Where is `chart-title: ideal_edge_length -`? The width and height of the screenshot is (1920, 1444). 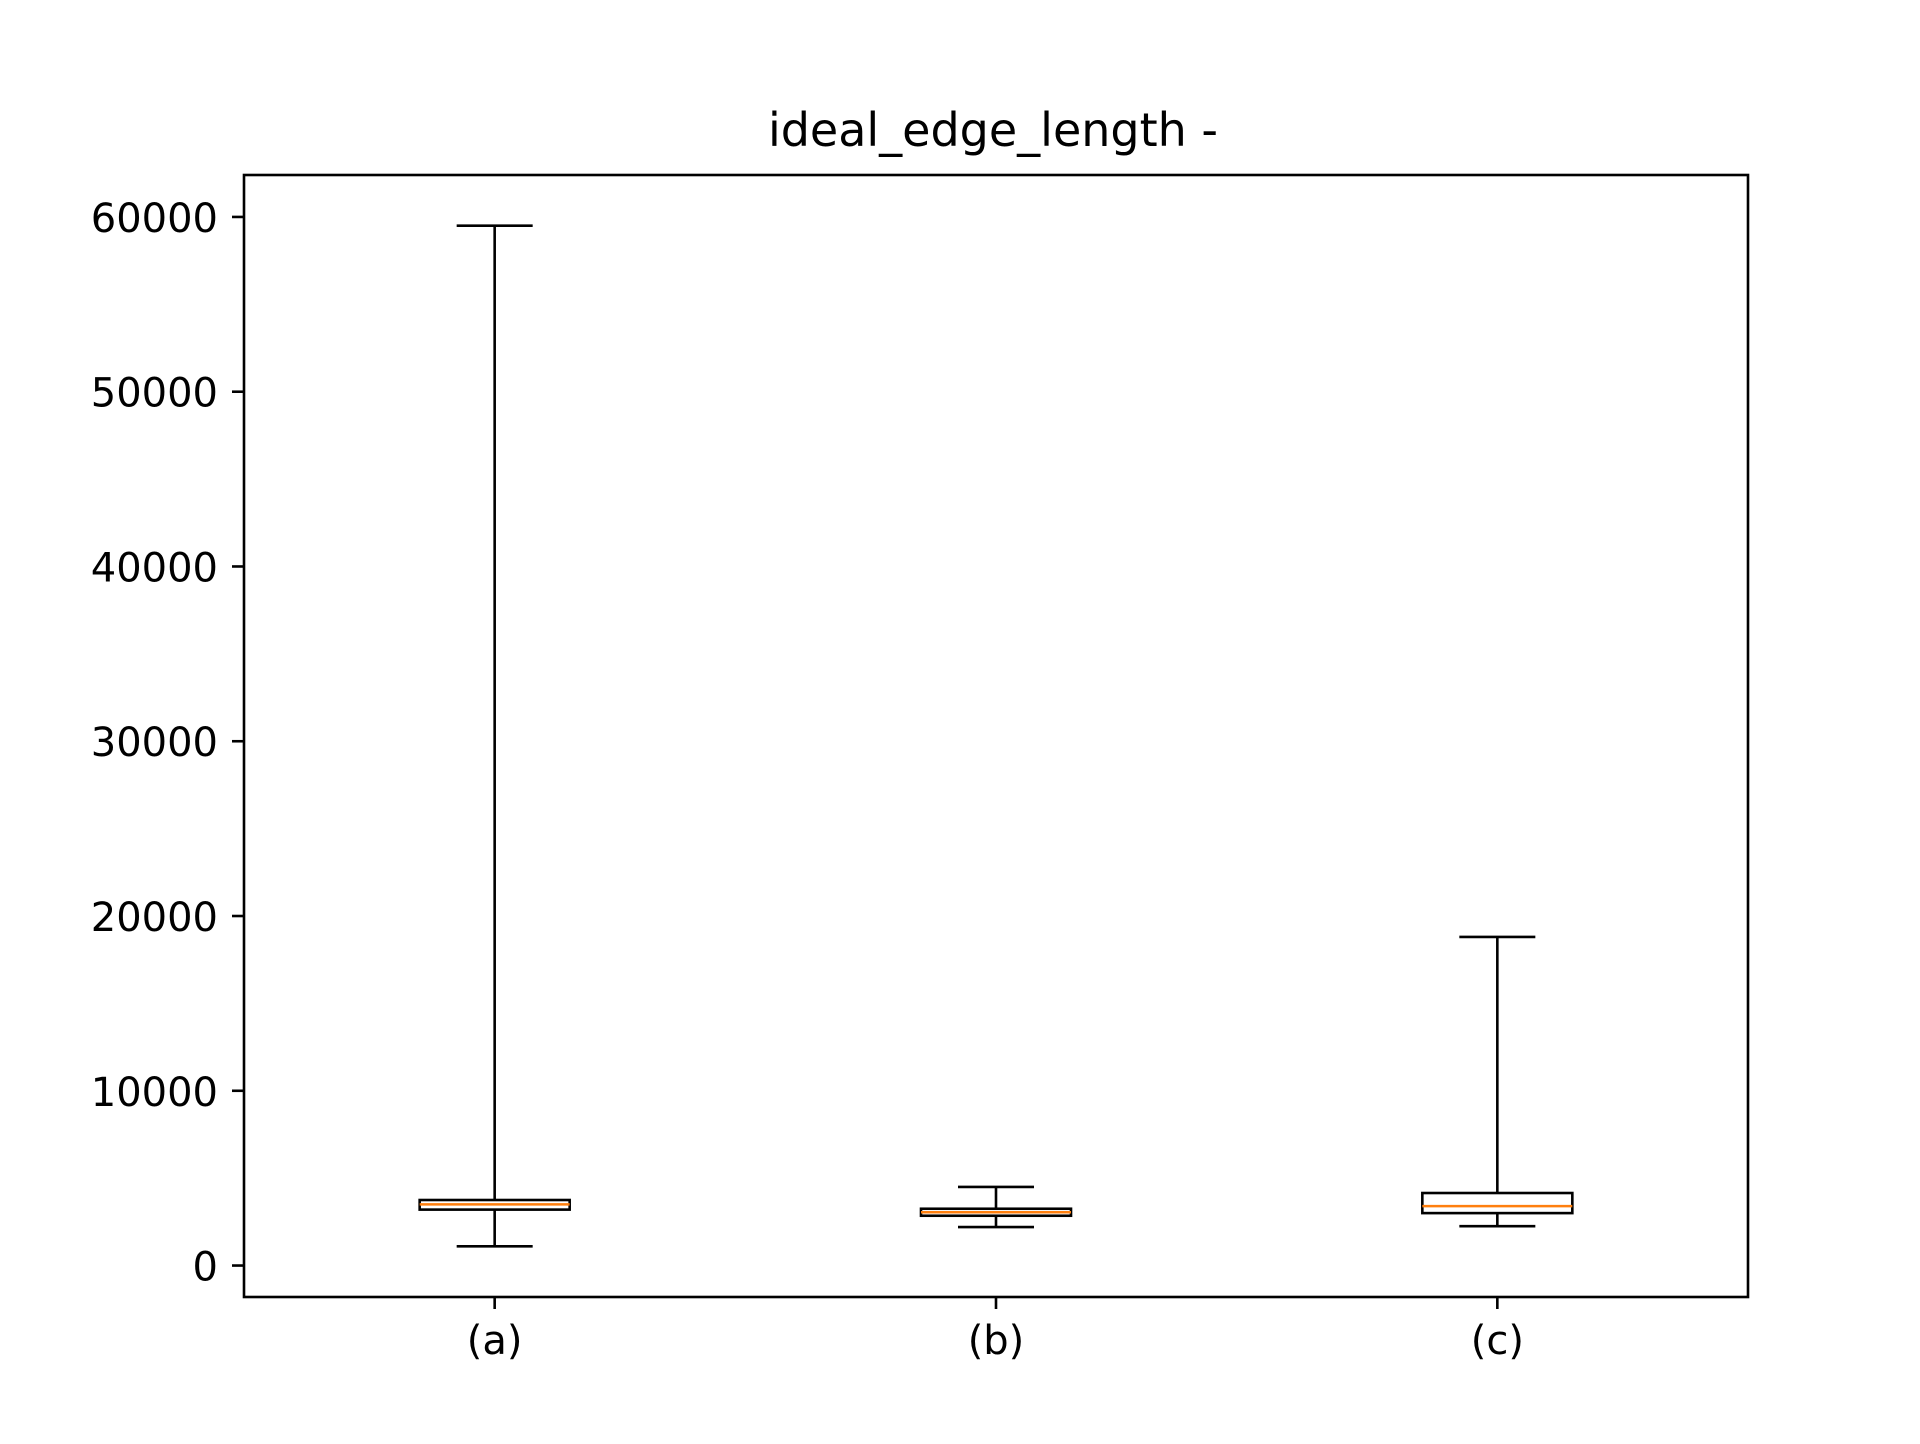
chart-title: ideal_edge_length - is located at coordinates (993, 130).